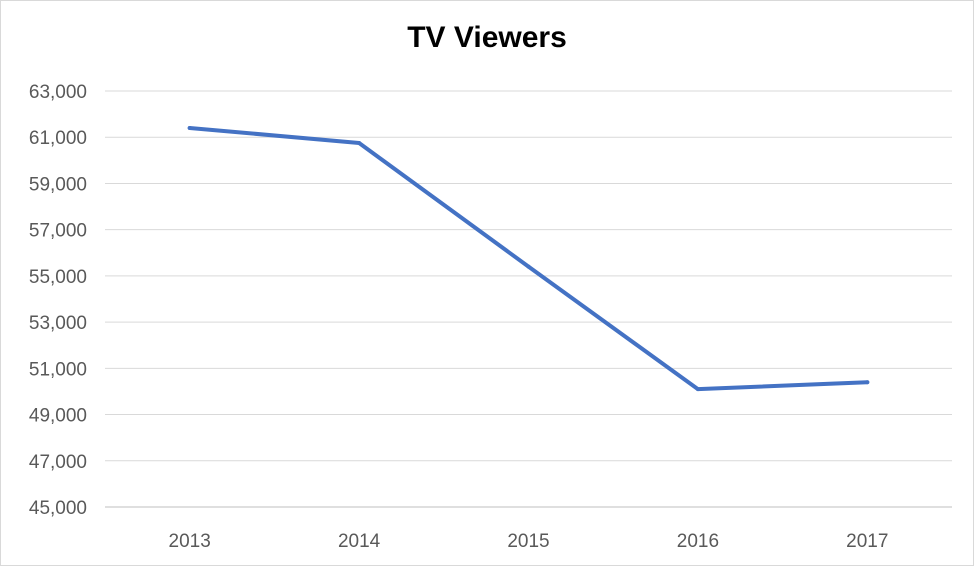 The image size is (974, 566). What do you see at coordinates (359, 541) in the screenshot?
I see `x-tick-label: 2014` at bounding box center [359, 541].